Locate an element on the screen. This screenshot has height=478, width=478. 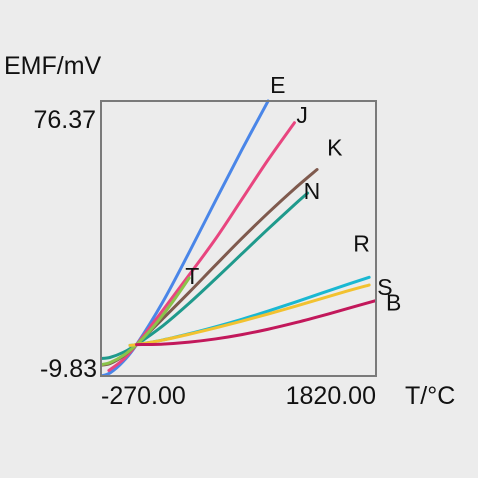
series-label-t: T is located at coordinates (192, 276).